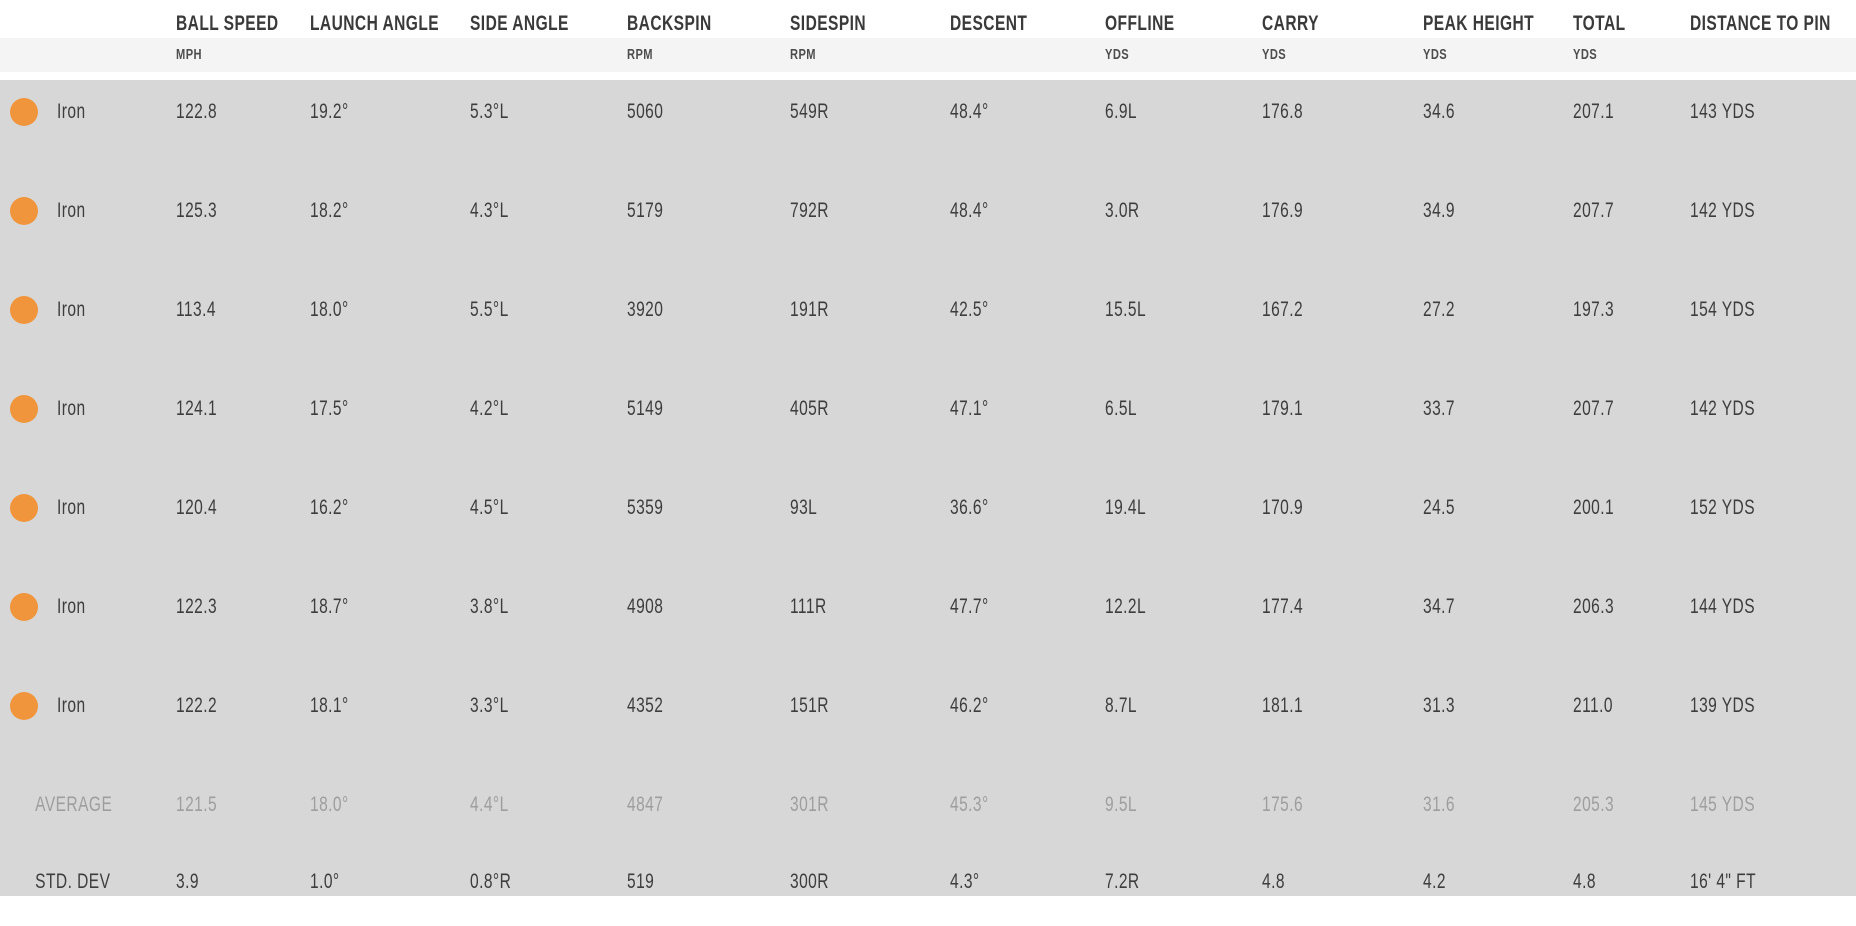 This screenshot has height=926, width=1856. Describe the element at coordinates (1773, 211) in the screenshot. I see `cell-distance_to_pin: 142 YDS` at that location.